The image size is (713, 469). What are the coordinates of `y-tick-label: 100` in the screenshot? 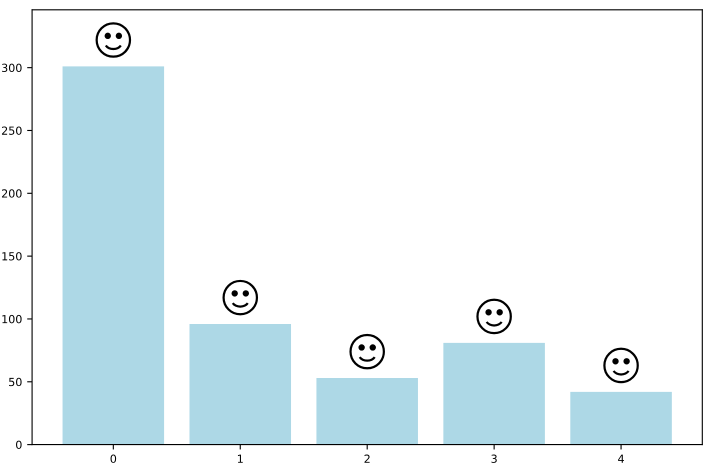 It's located at (12, 319).